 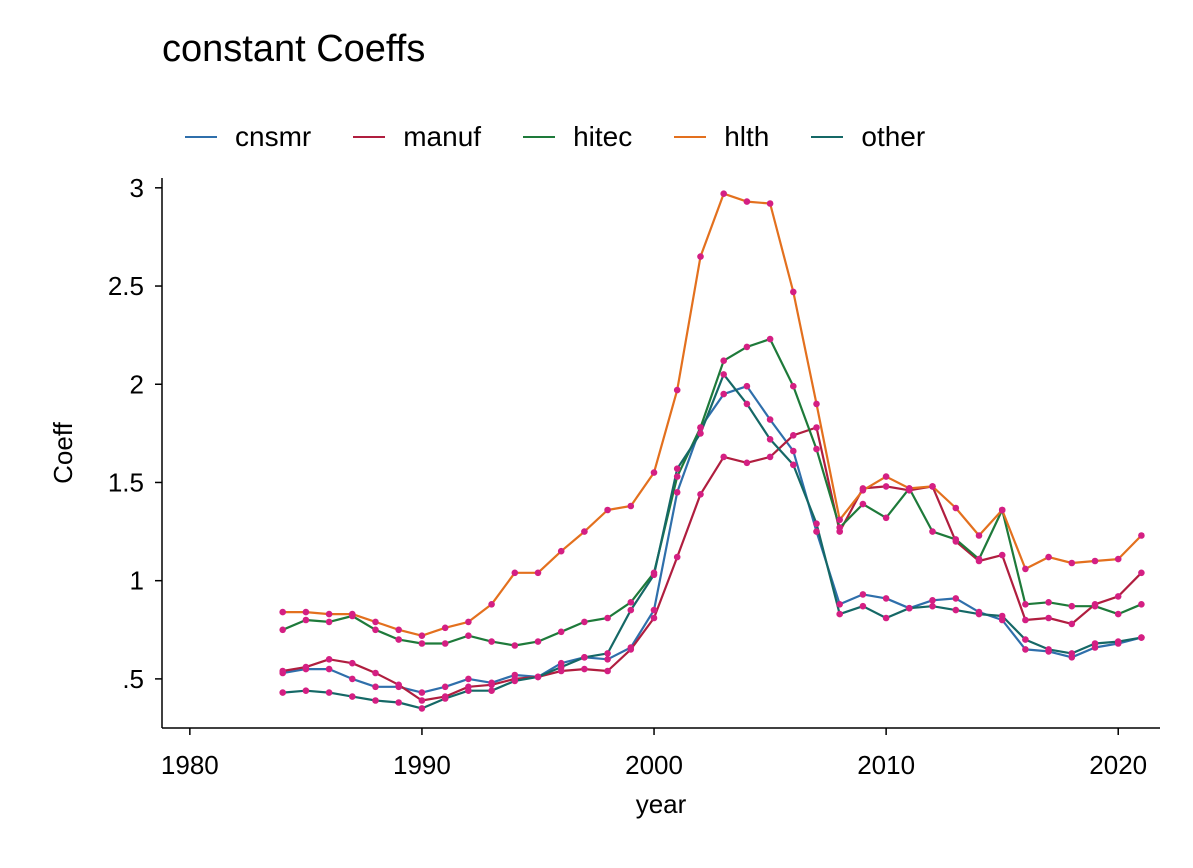 What do you see at coordinates (893, 136) in the screenshot?
I see `legend-label-other: other` at bounding box center [893, 136].